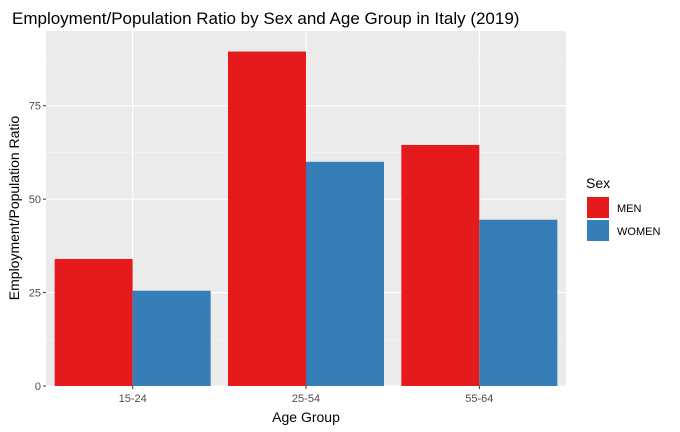  What do you see at coordinates (629, 209) in the screenshot?
I see `legend-label-men: MEN` at bounding box center [629, 209].